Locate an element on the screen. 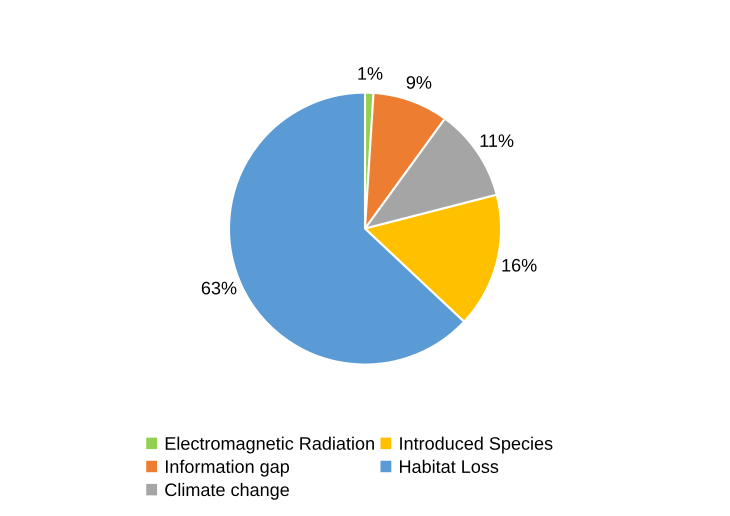 The height and width of the screenshot is (516, 730). data-label: 1% is located at coordinates (370, 73).